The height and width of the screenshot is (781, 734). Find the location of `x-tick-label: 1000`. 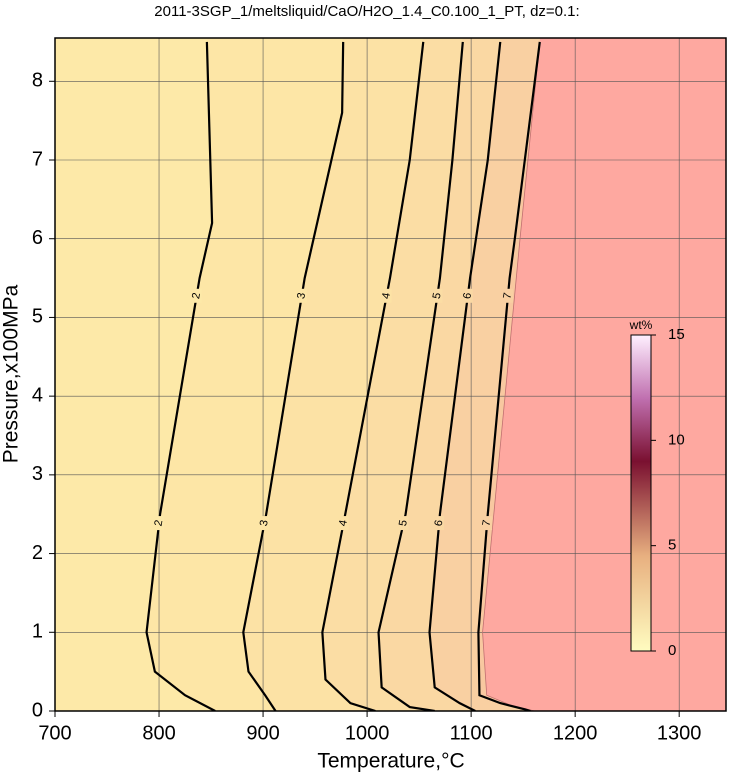

x-tick-label: 1000 is located at coordinates (367, 733).